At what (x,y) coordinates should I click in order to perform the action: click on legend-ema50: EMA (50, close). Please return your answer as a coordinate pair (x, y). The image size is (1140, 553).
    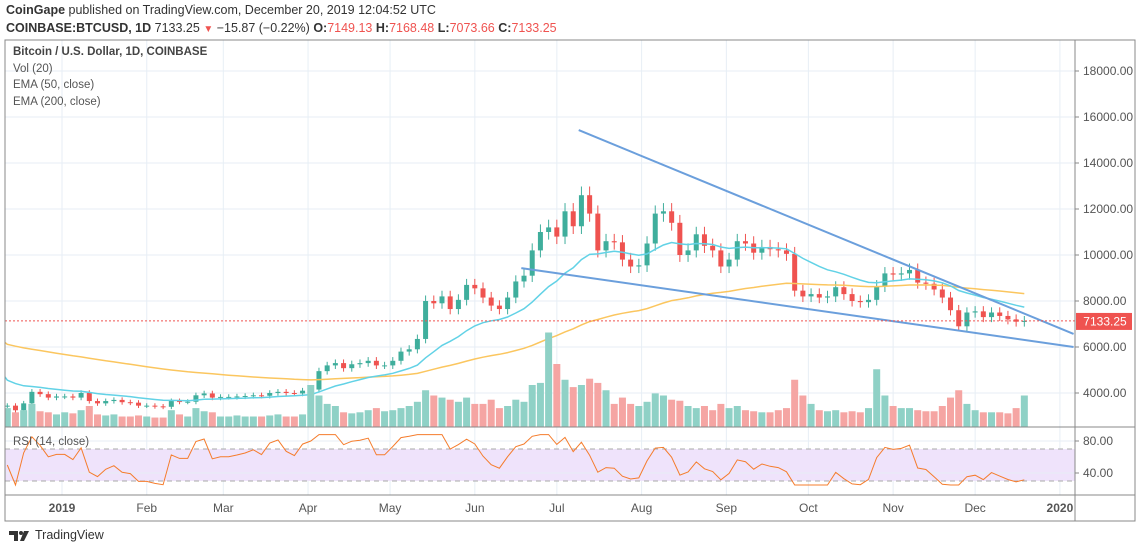
    Looking at the image, I should click on (54, 85).